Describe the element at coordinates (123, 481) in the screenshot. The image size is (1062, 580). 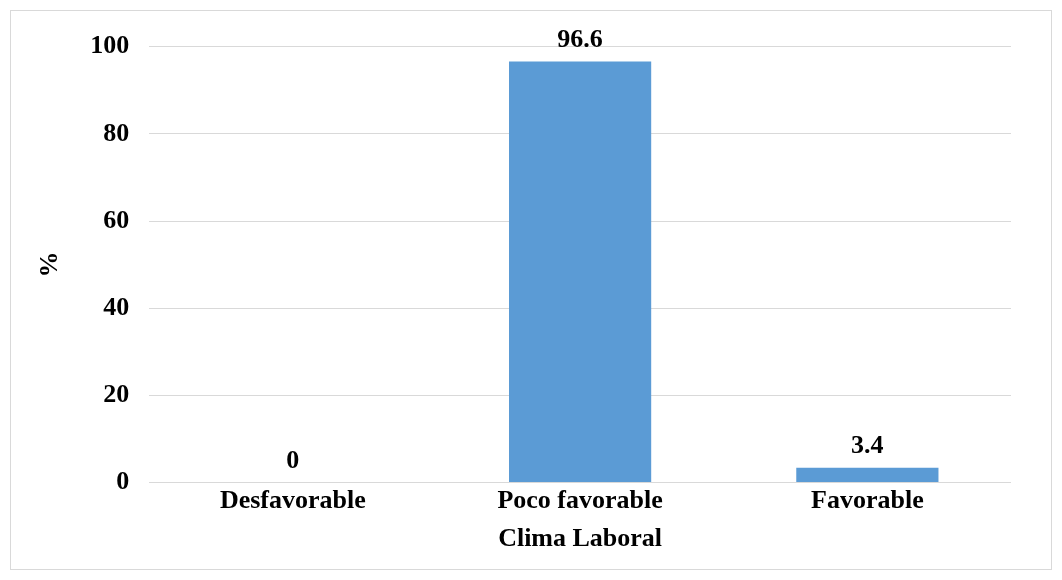
I see `y-tick-label: 0` at that location.